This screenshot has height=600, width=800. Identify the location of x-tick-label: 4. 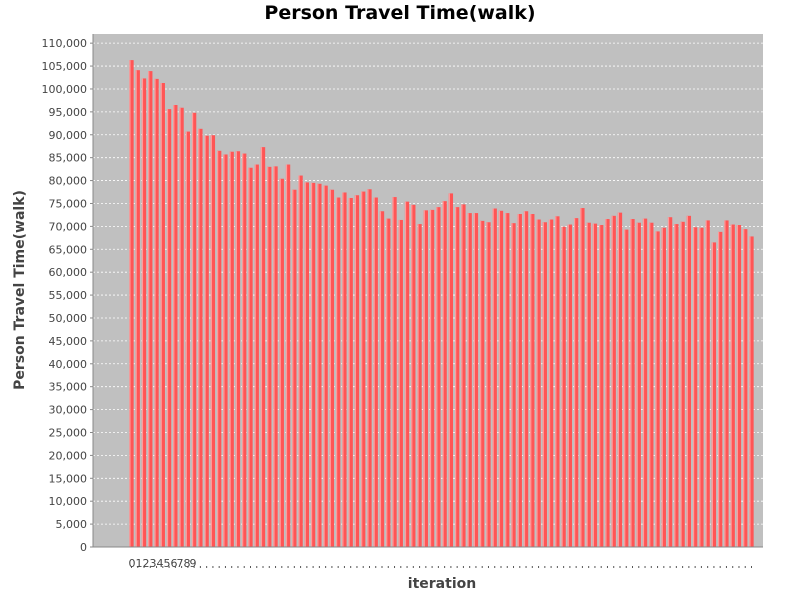
(160, 563).